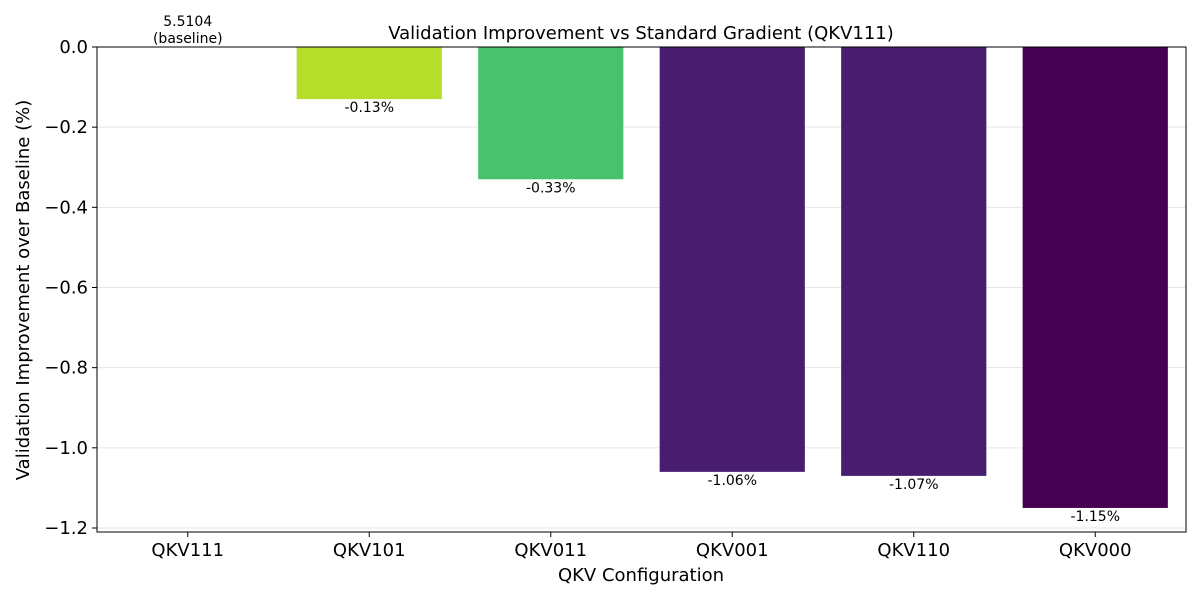  I want to click on y-tick-label: −0.6, so click(66, 287).